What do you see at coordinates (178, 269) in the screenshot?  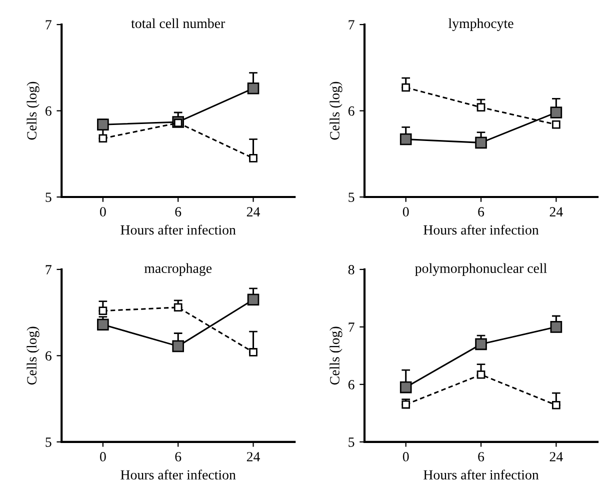 I see `chart-title: macrophage` at bounding box center [178, 269].